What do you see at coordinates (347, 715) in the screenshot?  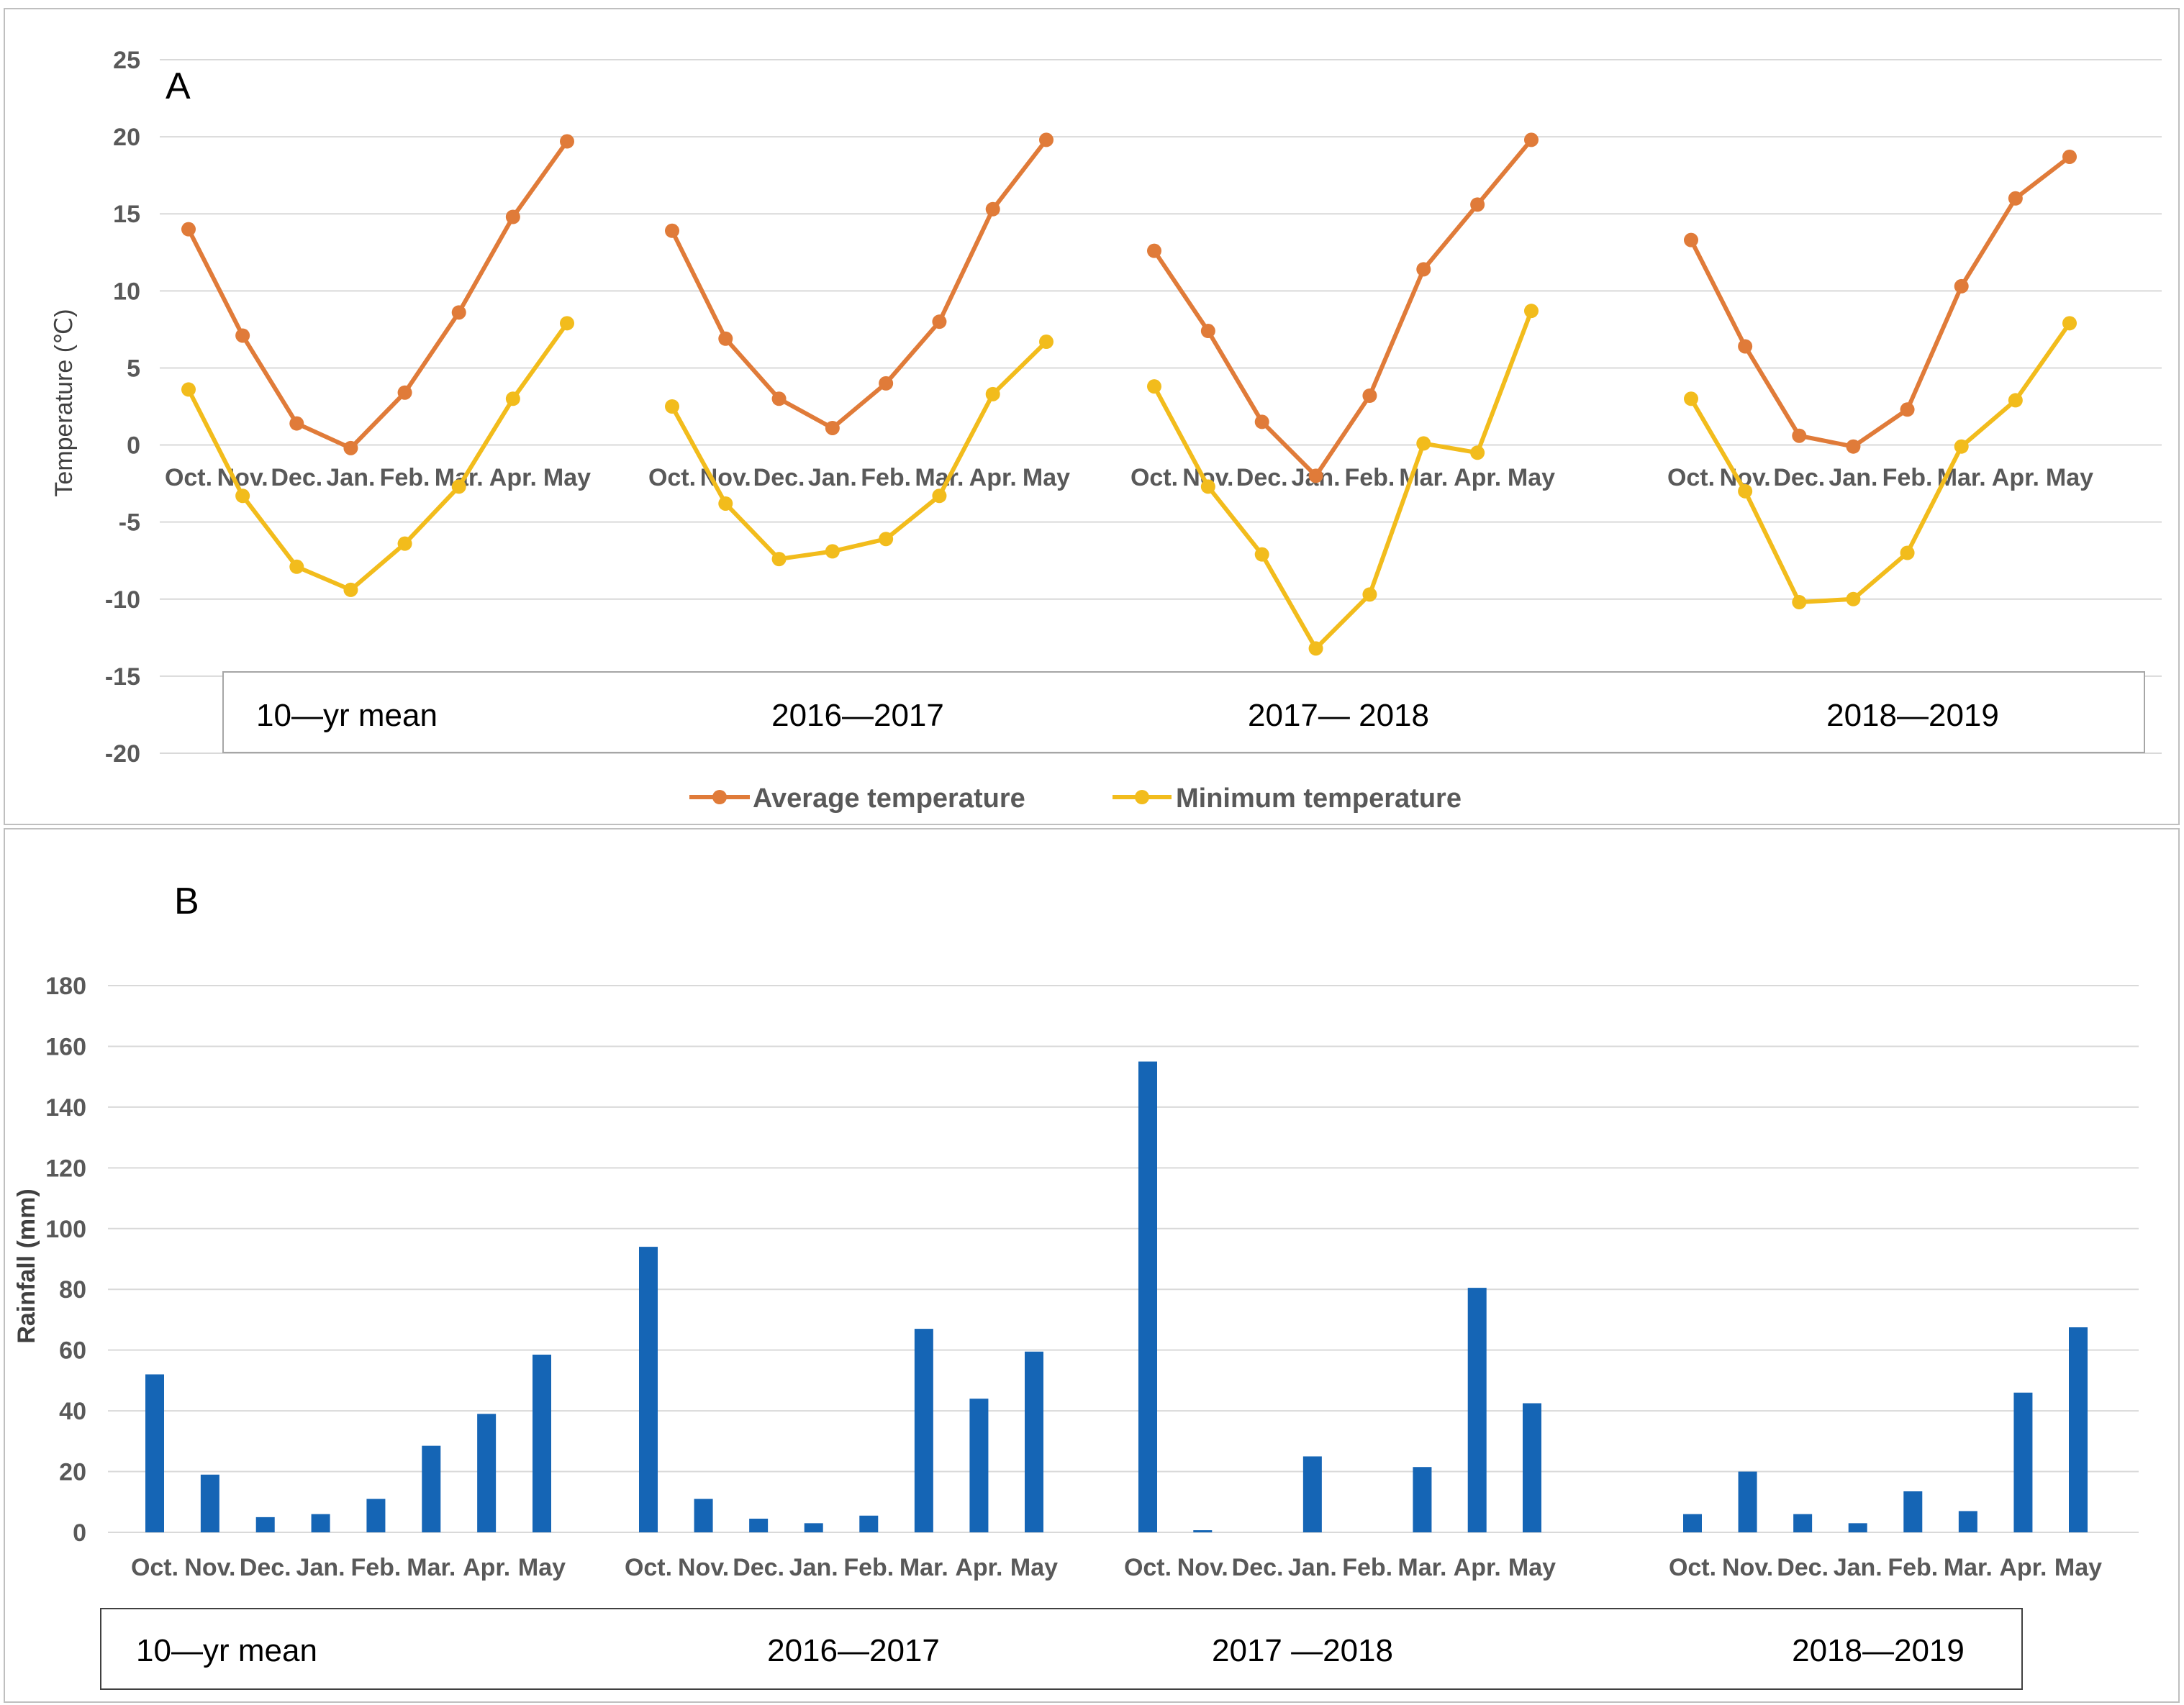 I see `temperature-group-label: 10—yr mean` at bounding box center [347, 715].